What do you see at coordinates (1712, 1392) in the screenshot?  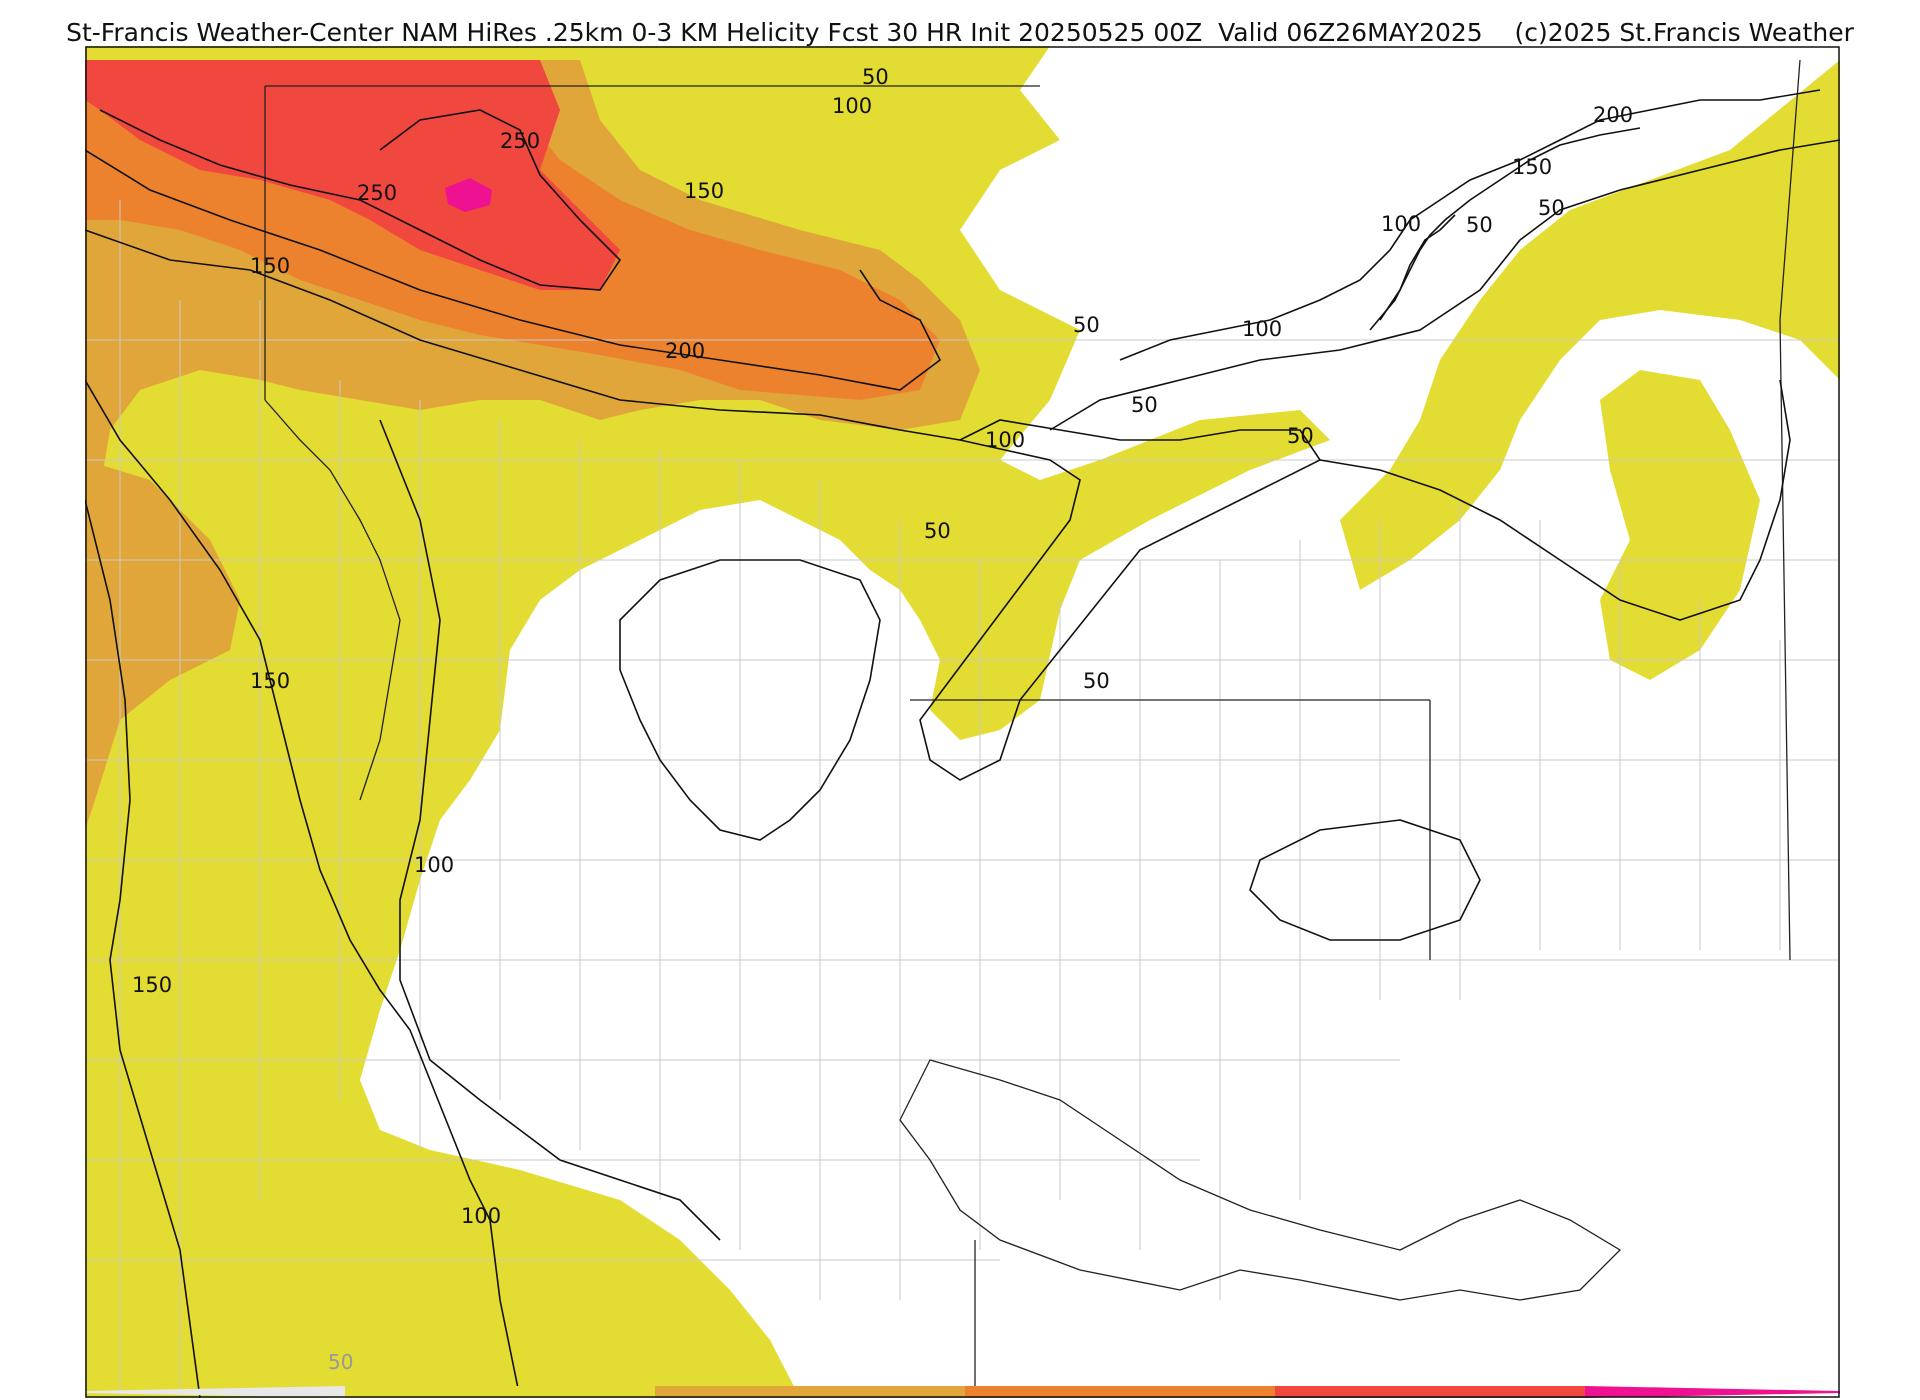 I see `colorbar-right-arrow` at bounding box center [1712, 1392].